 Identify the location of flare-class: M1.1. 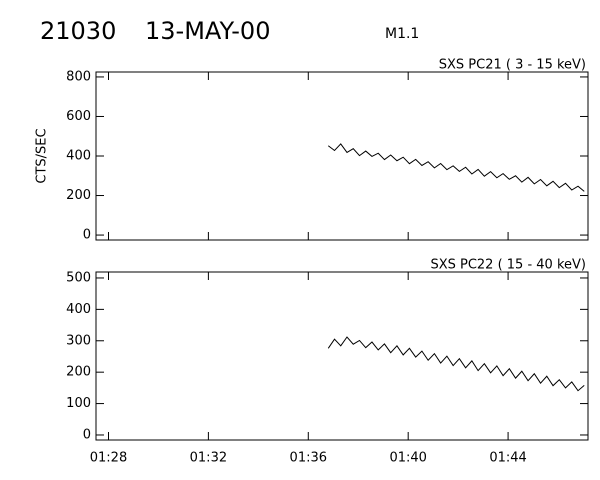
(402, 34).